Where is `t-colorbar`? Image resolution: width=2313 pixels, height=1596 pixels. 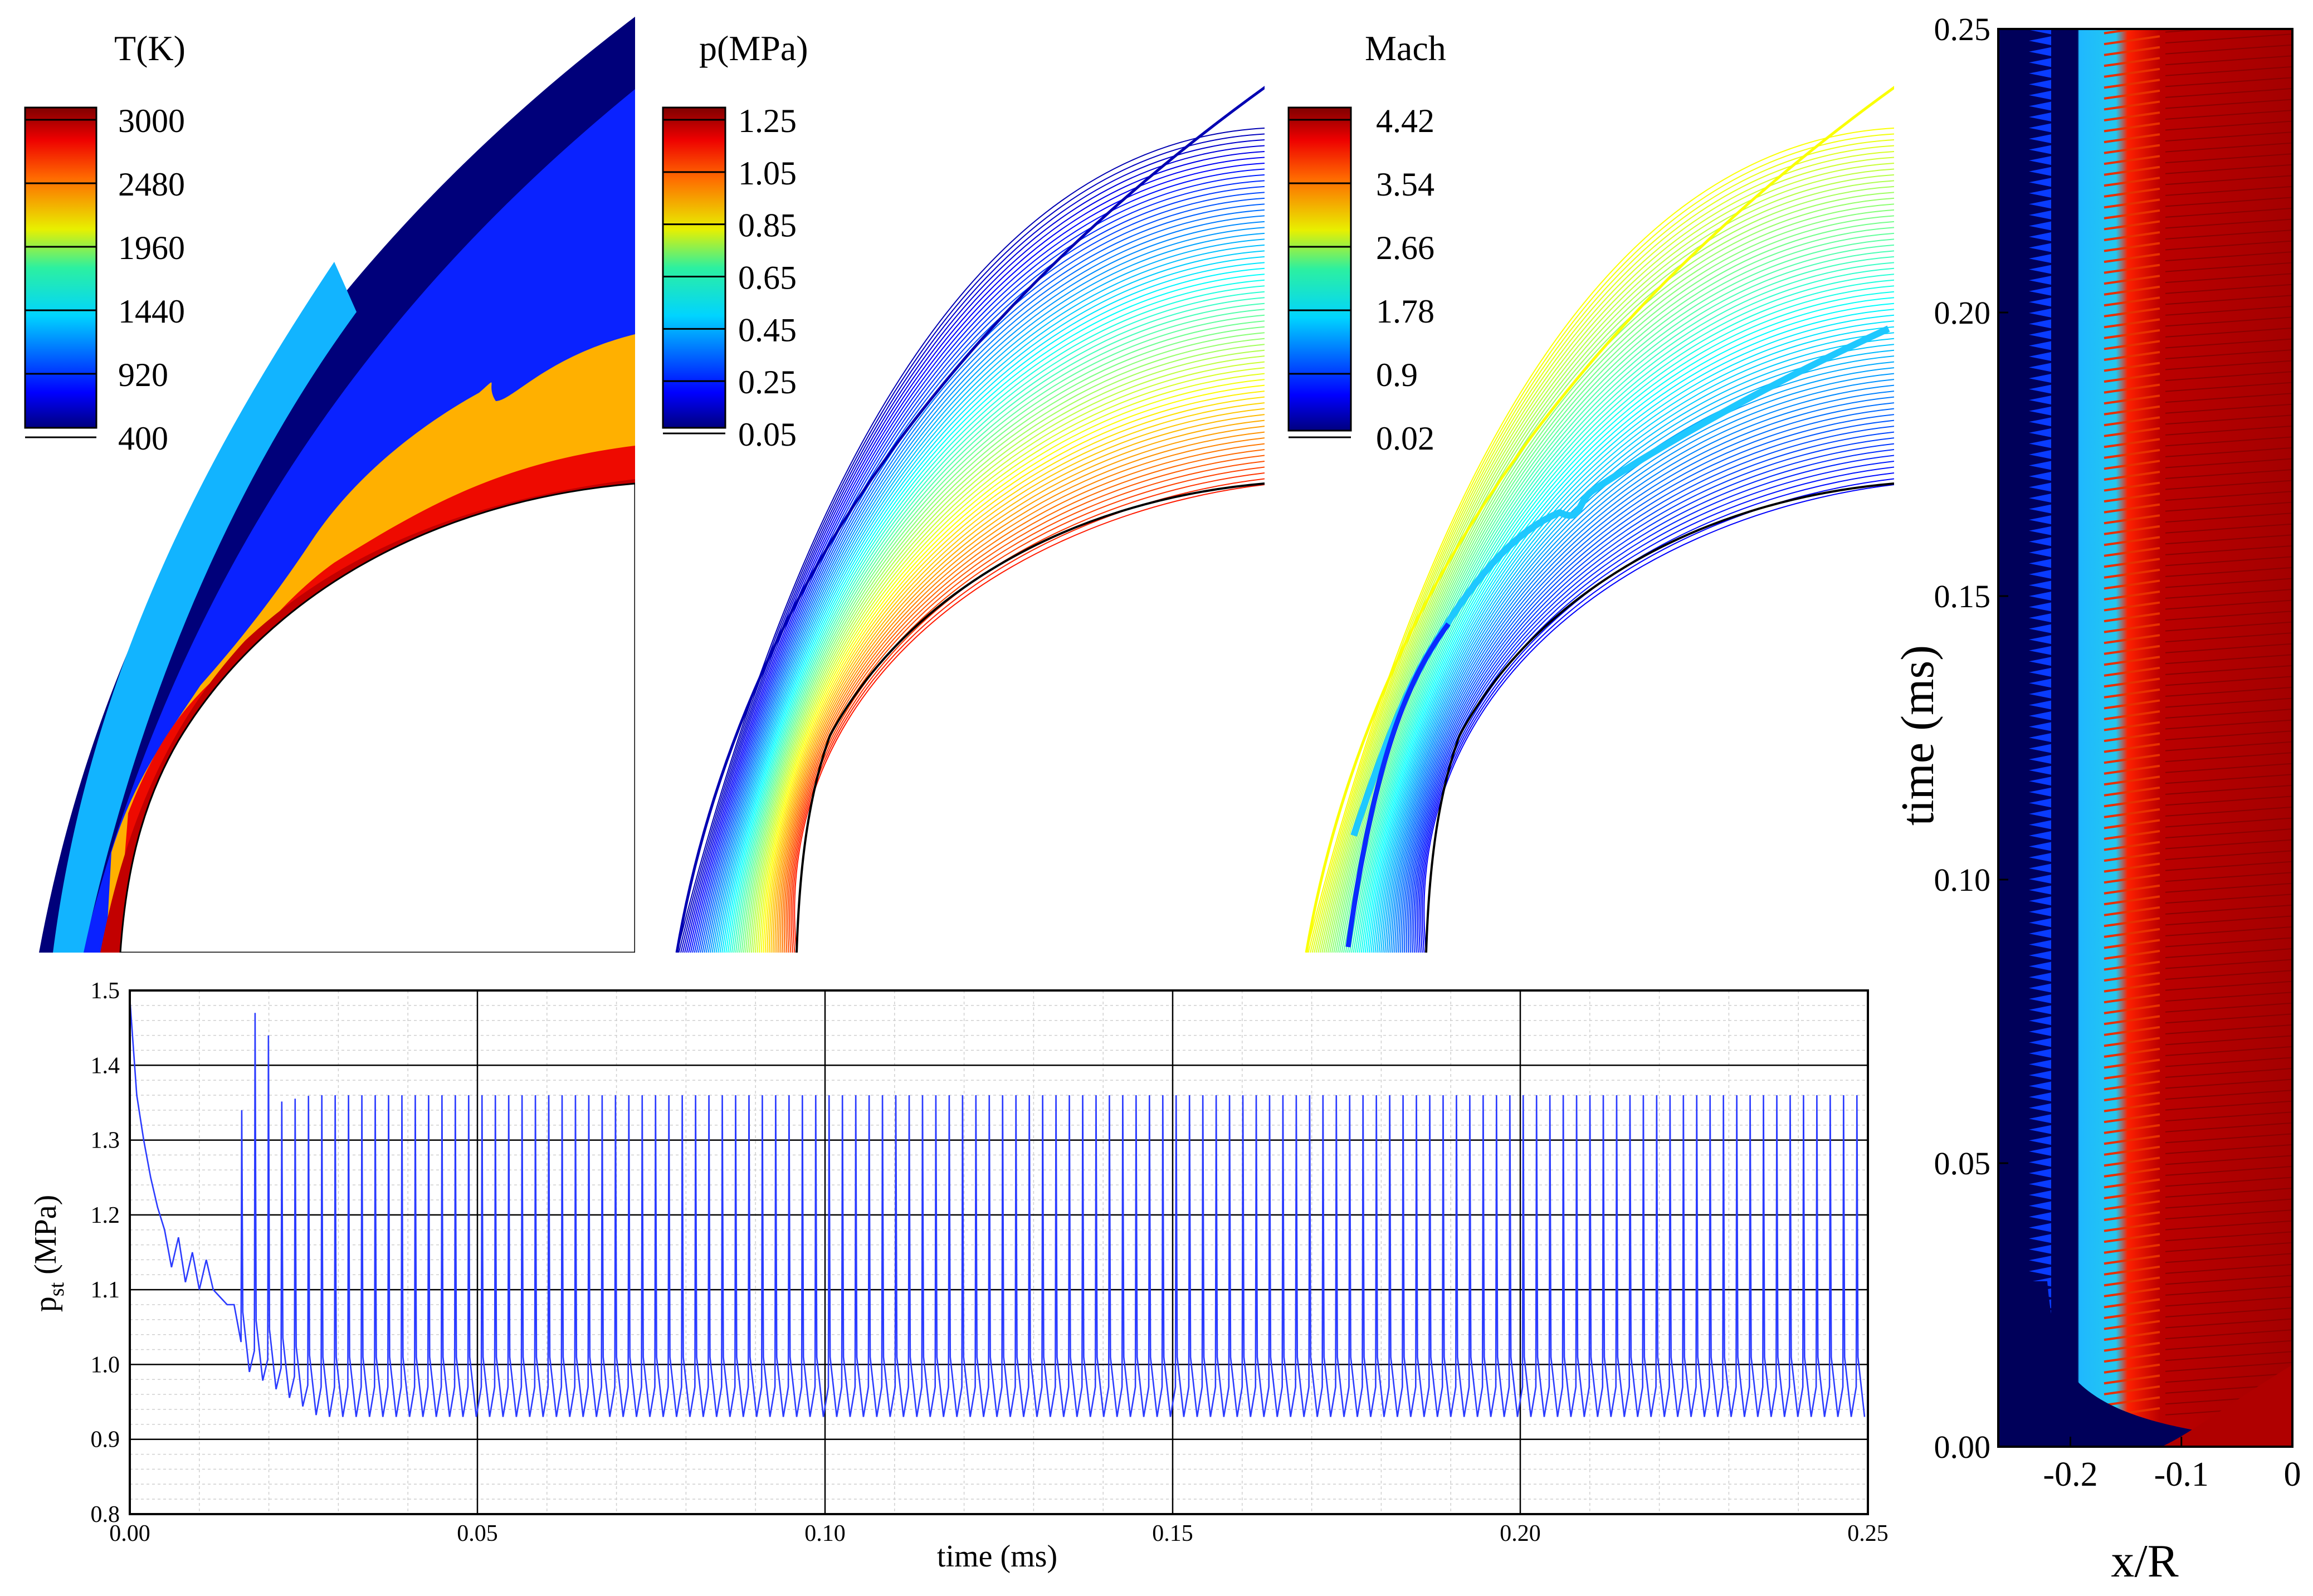
t-colorbar is located at coordinates (60, 267).